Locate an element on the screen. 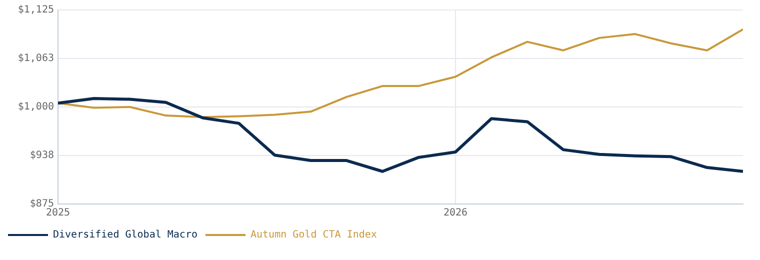 The image size is (760, 260). legend-label: Autumn Gold CTA Index is located at coordinates (313, 235).